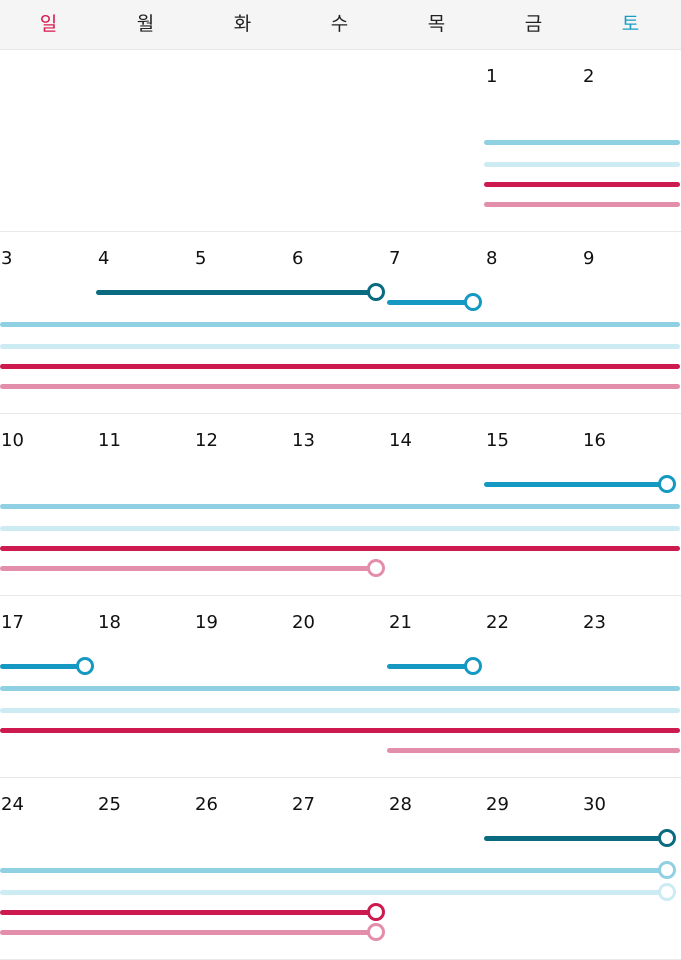  Describe the element at coordinates (594, 622) in the screenshot. I see `day-number: 23` at that location.